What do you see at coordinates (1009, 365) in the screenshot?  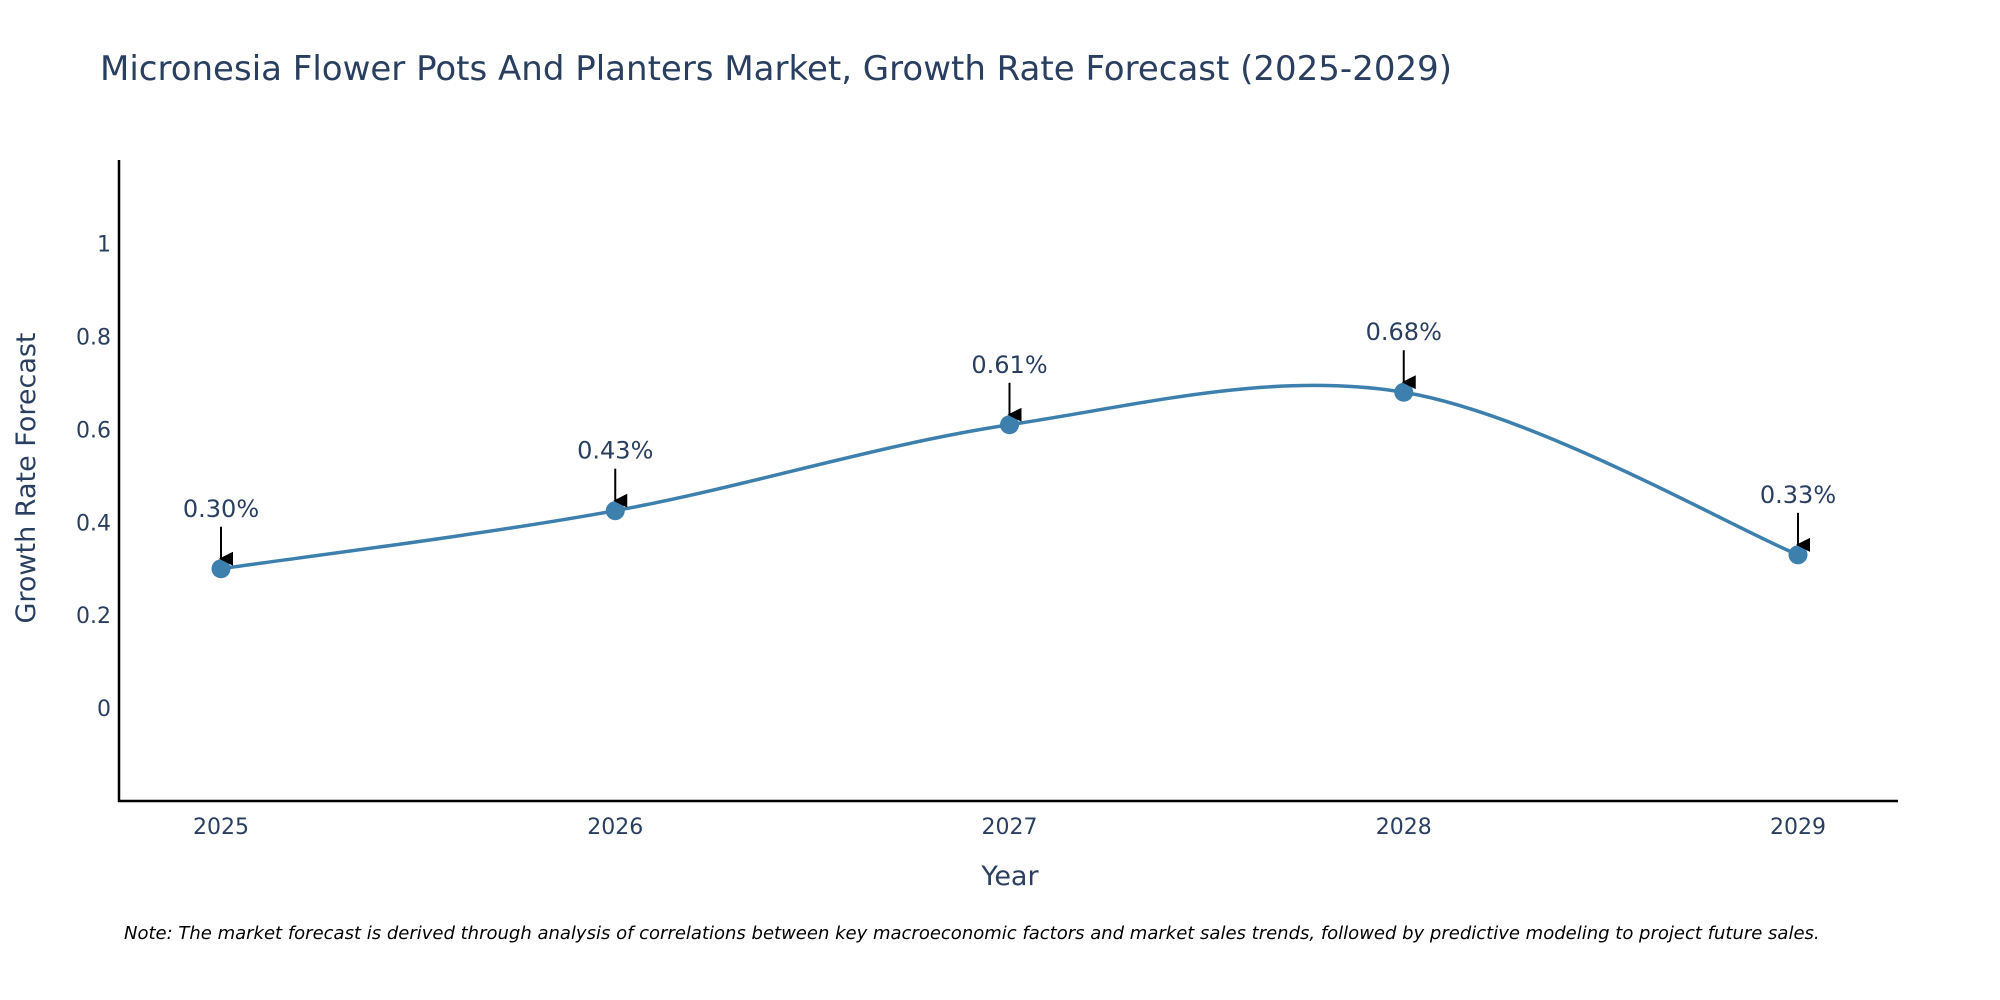 I see `data-label: 0.61%` at bounding box center [1009, 365].